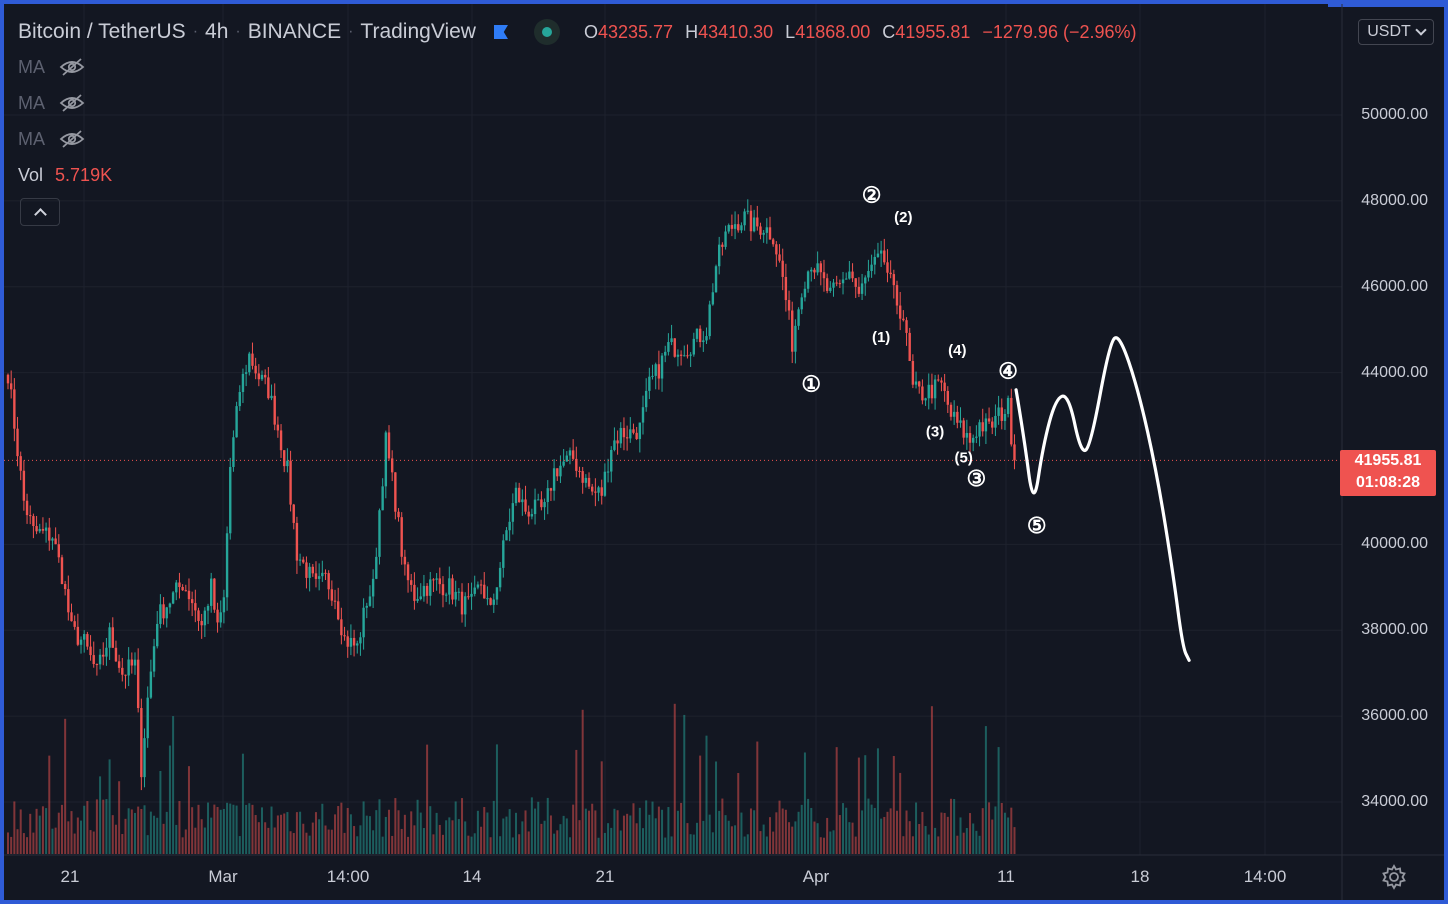 This screenshot has width=1448, height=904. Describe the element at coordinates (872, 194) in the screenshot. I see `wave-label: ②` at that location.